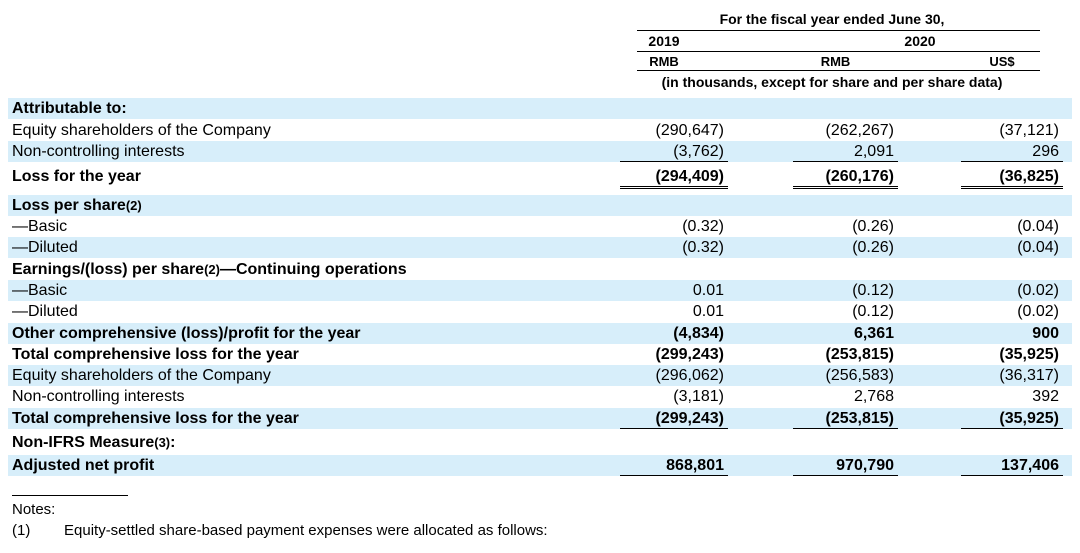  Describe the element at coordinates (1002, 61) in the screenshot. I see `currency-header-3: US$` at that location.